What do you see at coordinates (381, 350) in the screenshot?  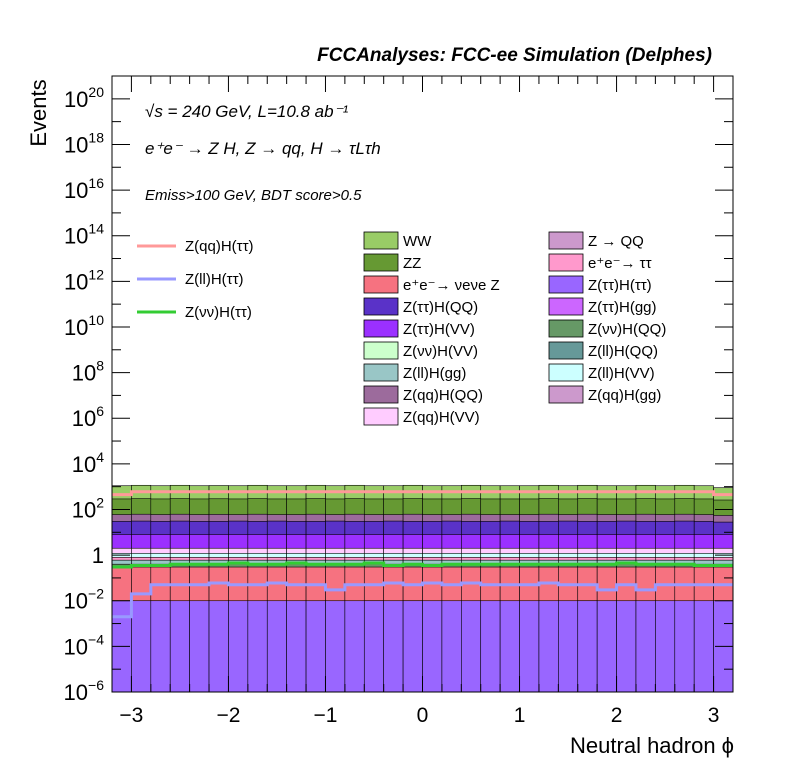 I see `legend-swatch-z-nunu-h-vv` at bounding box center [381, 350].